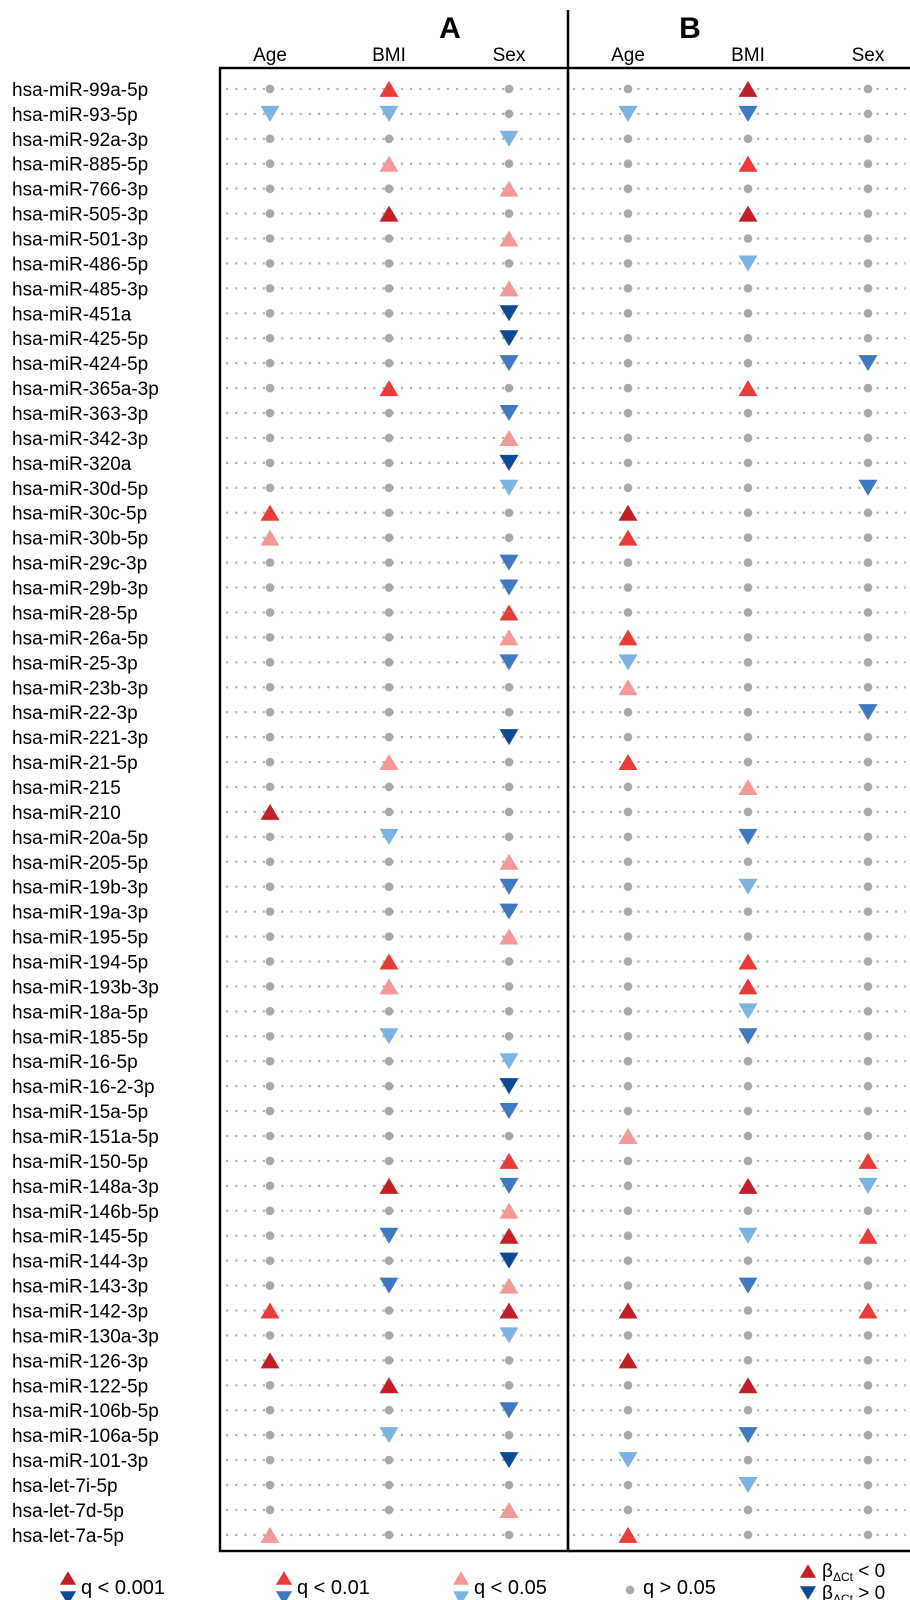 Image resolution: width=910 pixels, height=1600 pixels. What do you see at coordinates (333, 1588) in the screenshot?
I see `legend-q01-label: q < 0.01` at bounding box center [333, 1588].